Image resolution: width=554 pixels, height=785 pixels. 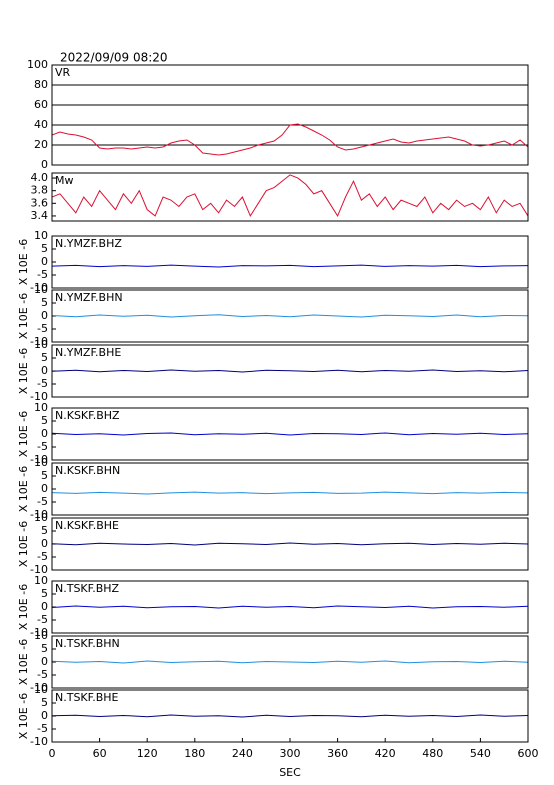 What do you see at coordinates (337, 753) in the screenshot?
I see `x-tick-label: 360` at bounding box center [337, 753].